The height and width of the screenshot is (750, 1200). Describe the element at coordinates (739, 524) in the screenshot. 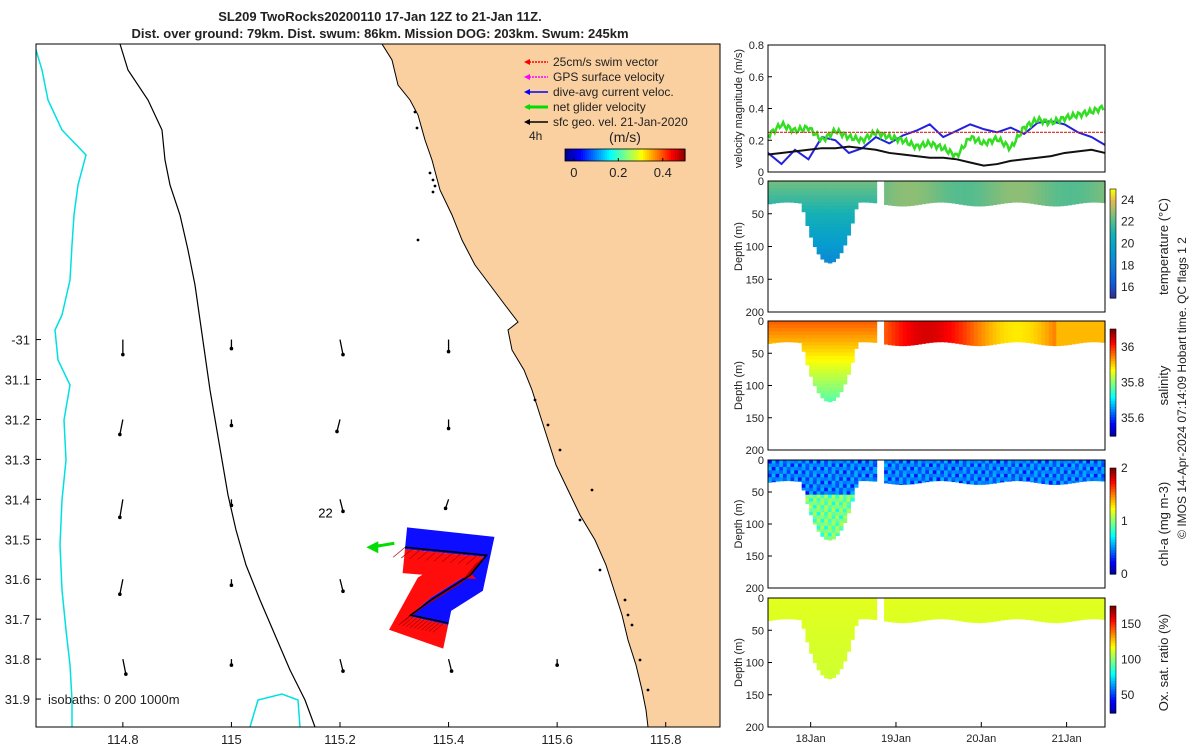

I see `section-y-label: Depth (m)` at that location.